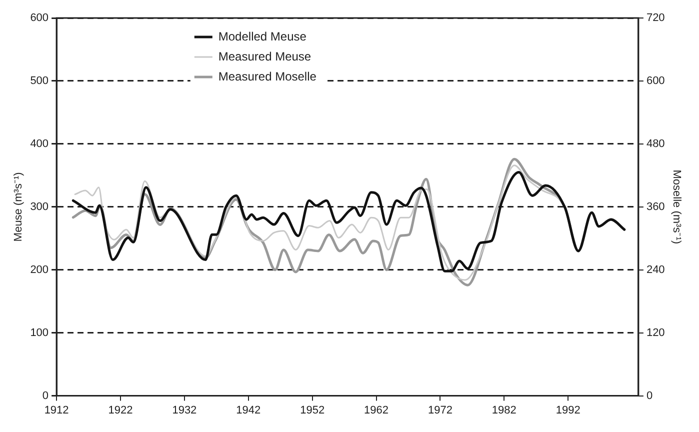 This screenshot has height=432, width=699. Describe the element at coordinates (676, 207) in the screenshot. I see `y2-axis-title: Moselle (m³s⁻¹)` at that location.